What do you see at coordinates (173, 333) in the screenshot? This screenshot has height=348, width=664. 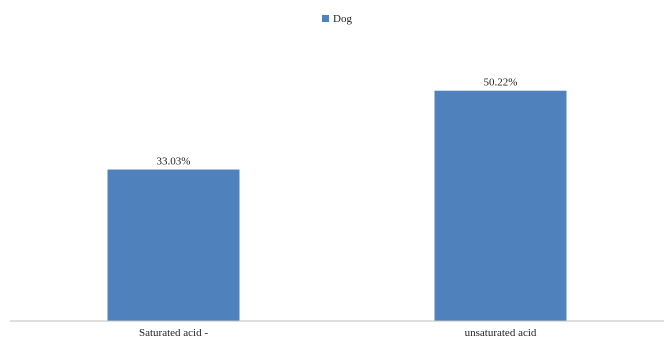 I see `x-tick-label-0: Saturated acid -` at bounding box center [173, 333].